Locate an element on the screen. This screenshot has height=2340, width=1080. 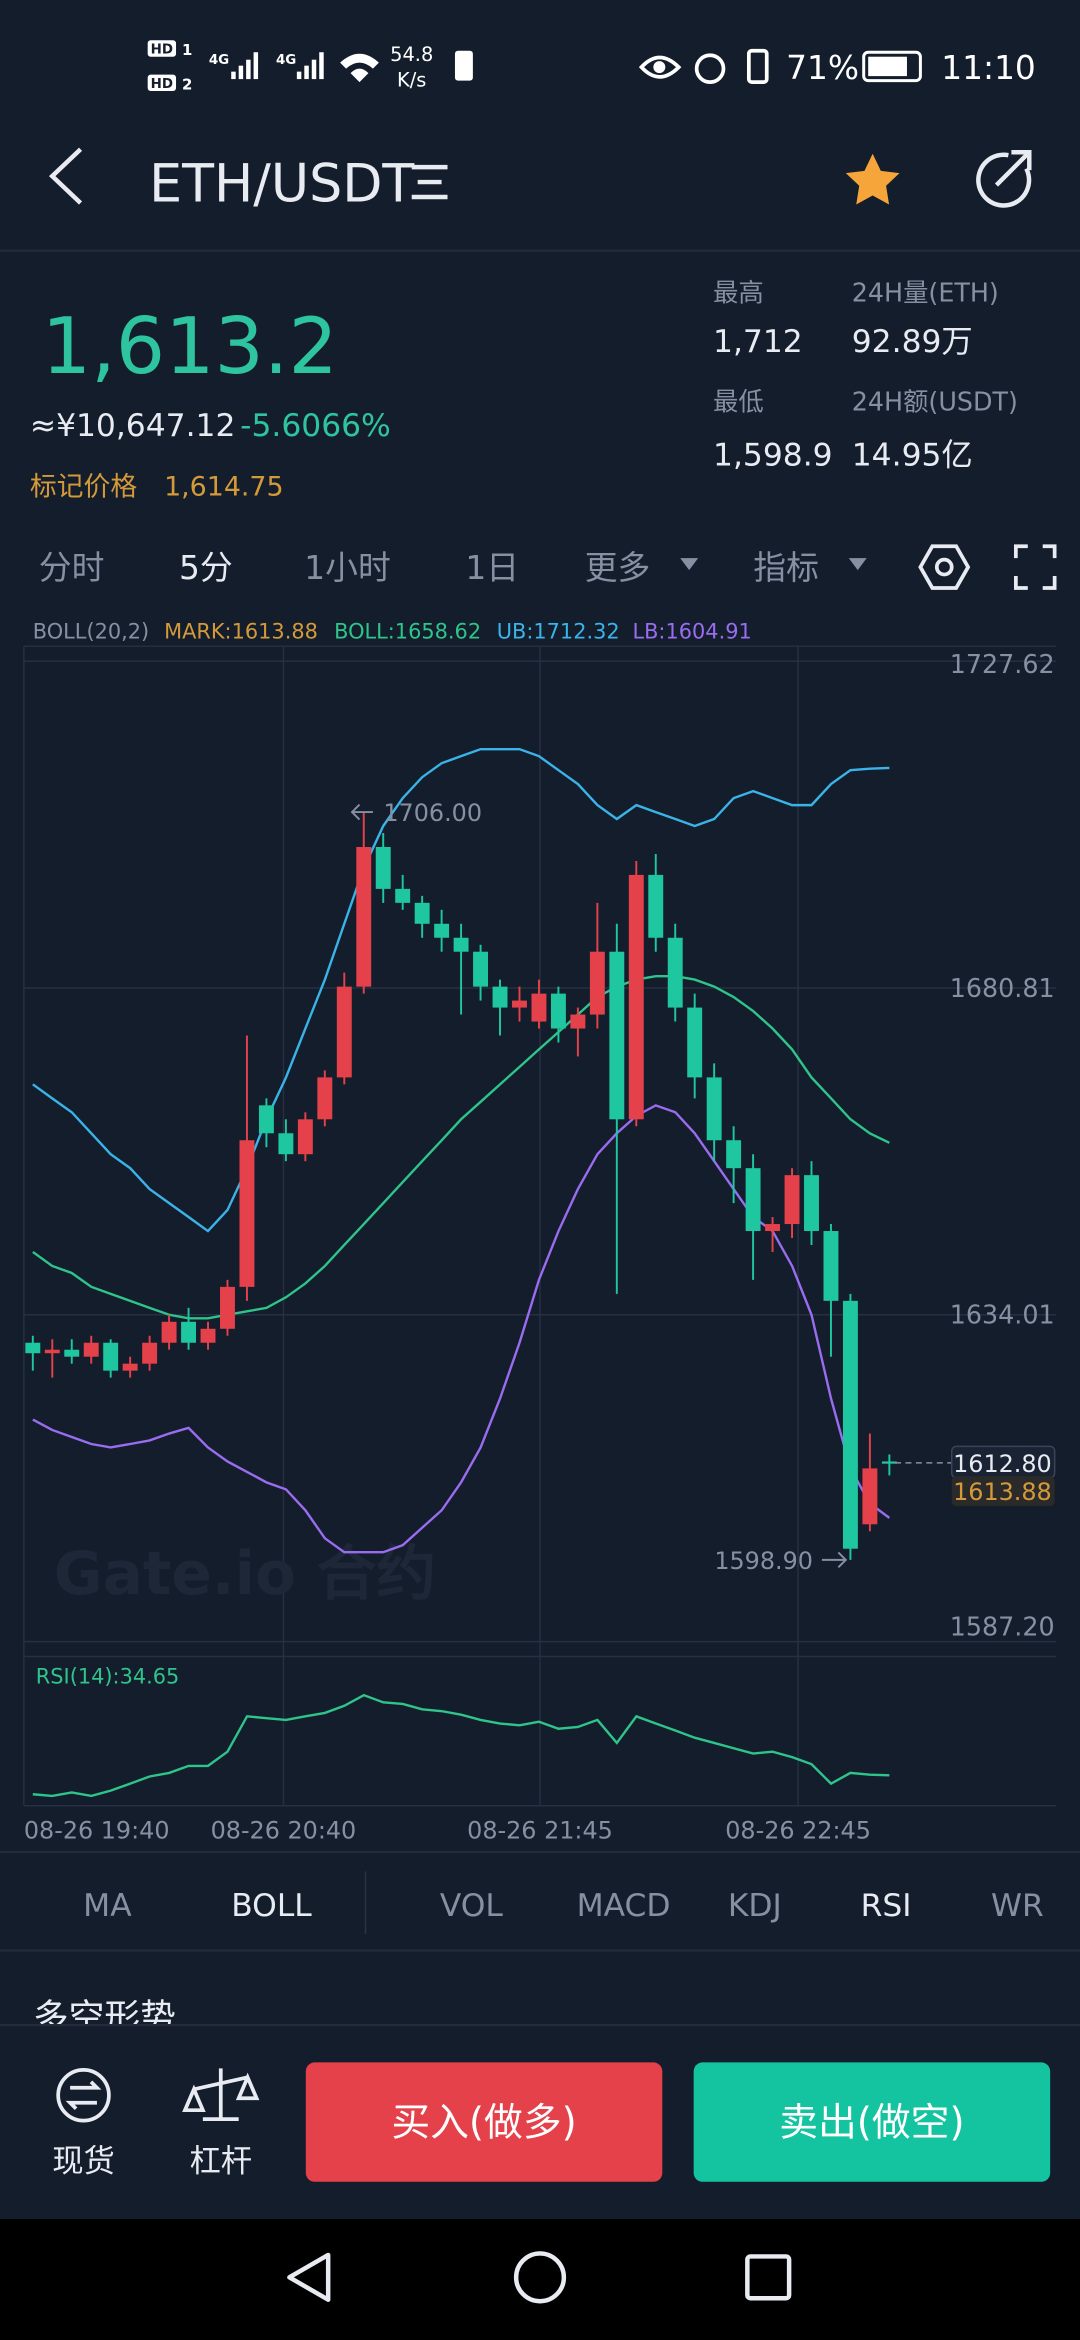
spot-label: 现货 is located at coordinates (83, 2161).